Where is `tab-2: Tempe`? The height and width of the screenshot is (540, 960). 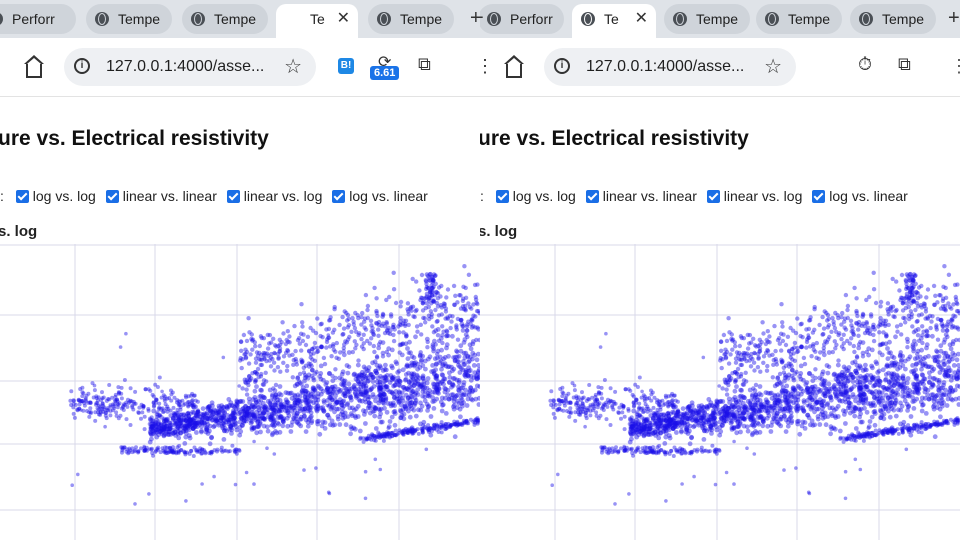
tab-2: Tempe is located at coordinates (129, 19).